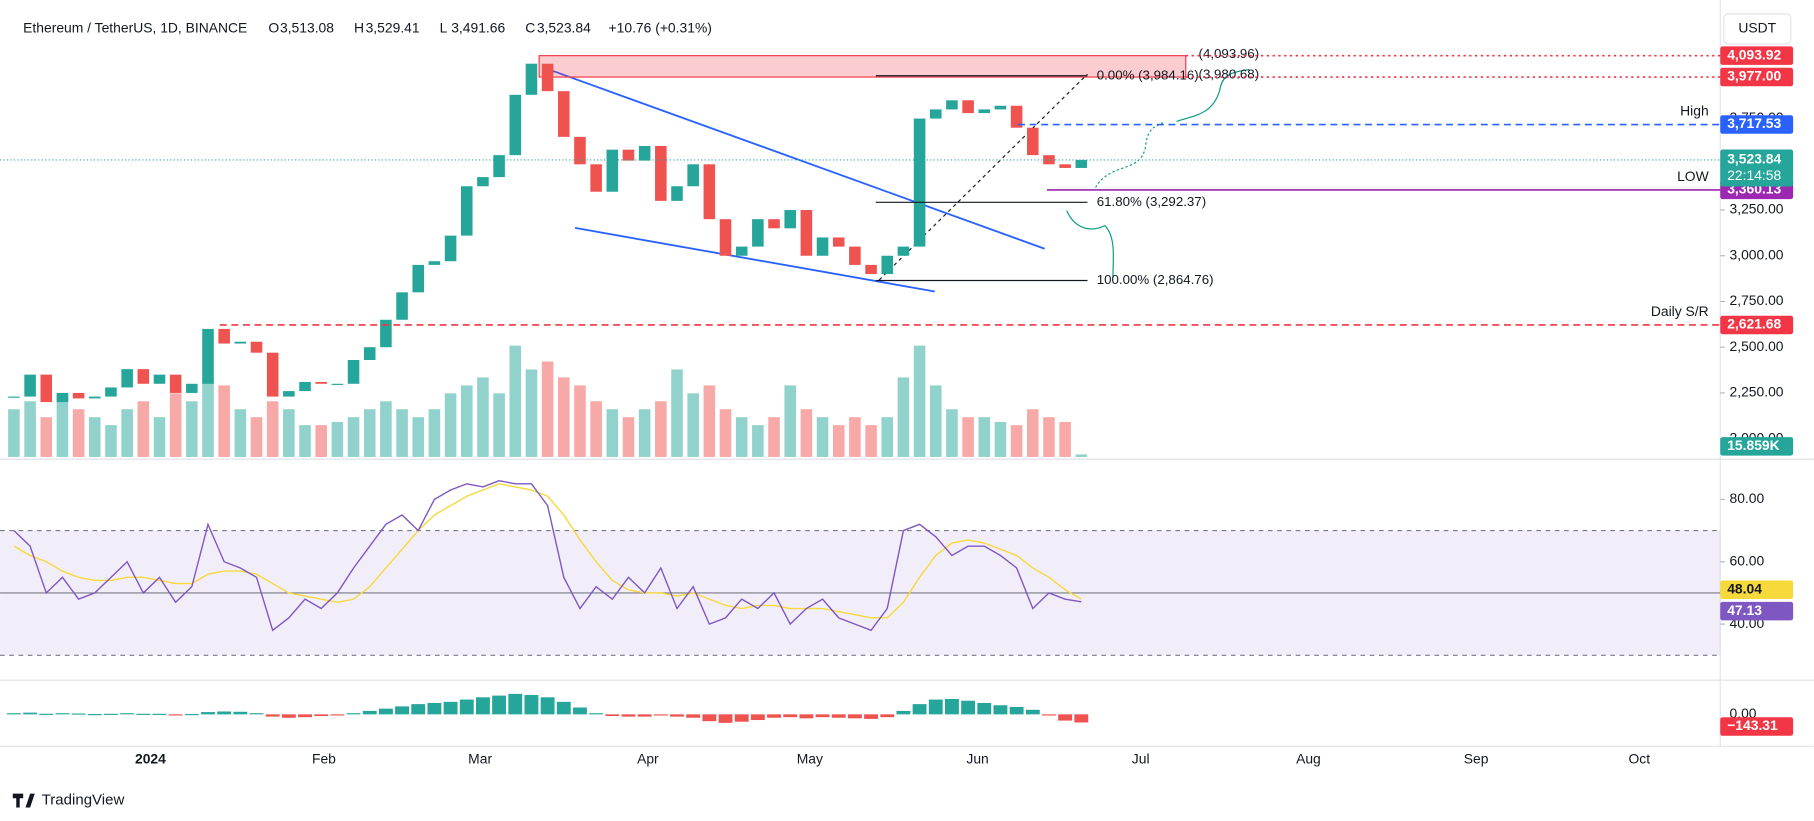 This screenshot has width=1814, height=821. Describe the element at coordinates (1754, 123) in the screenshot. I see `level-badge: 3,717.53` at that location.